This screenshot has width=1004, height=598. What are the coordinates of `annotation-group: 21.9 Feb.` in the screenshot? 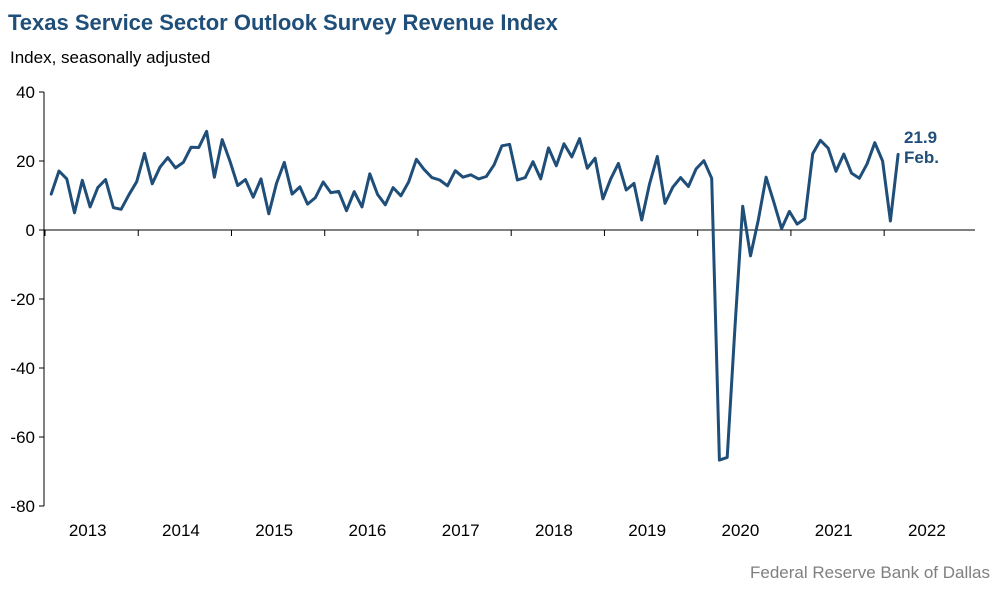 It's located at (921, 147).